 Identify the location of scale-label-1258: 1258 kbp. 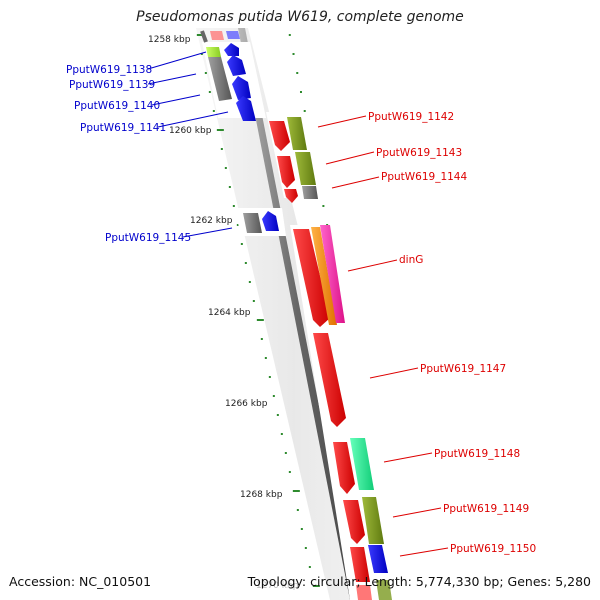
(169, 40).